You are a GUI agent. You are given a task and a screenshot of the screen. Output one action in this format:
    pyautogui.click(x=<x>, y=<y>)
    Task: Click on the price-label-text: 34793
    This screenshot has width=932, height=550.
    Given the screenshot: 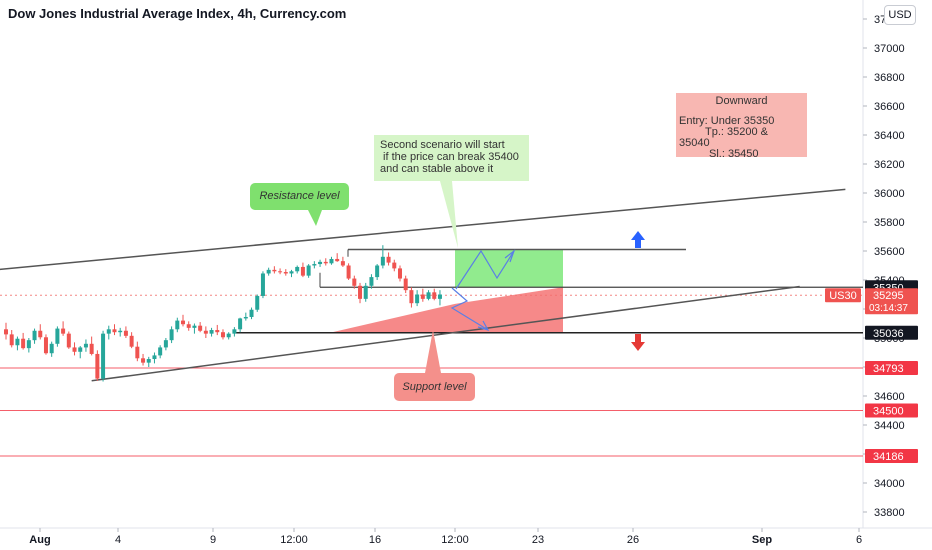 What is the action you would take?
    pyautogui.click(x=888, y=369)
    